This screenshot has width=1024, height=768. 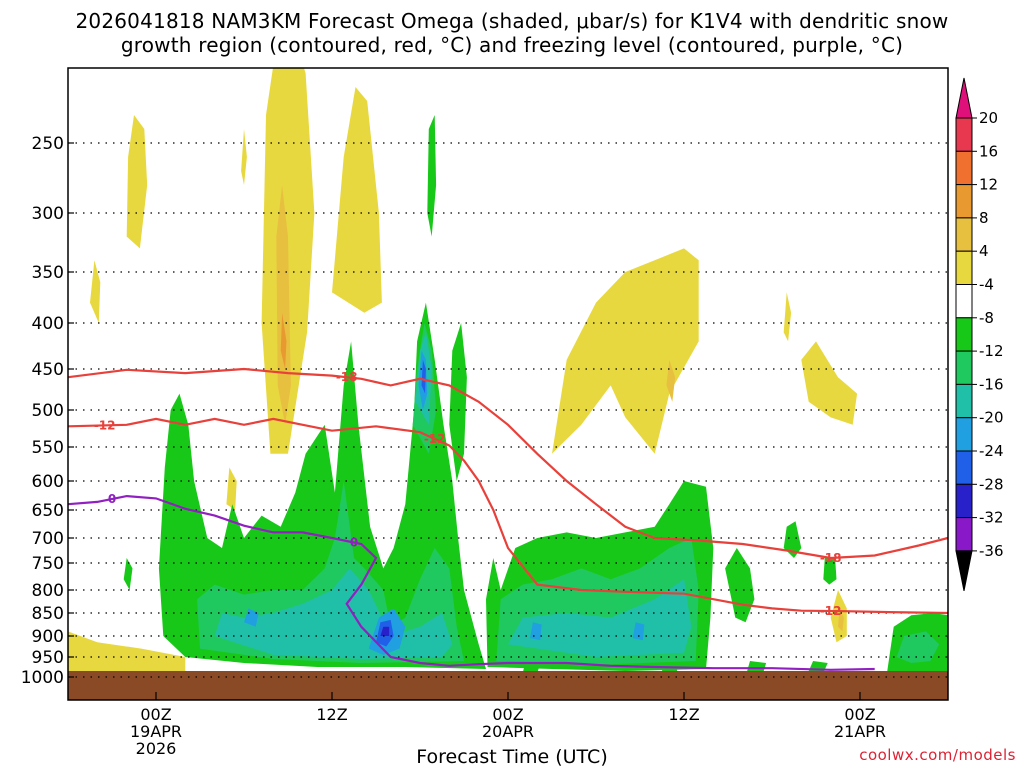 What do you see at coordinates (128, 574) in the screenshot?
I see `omega-neg-4-band-j` at bounding box center [128, 574].